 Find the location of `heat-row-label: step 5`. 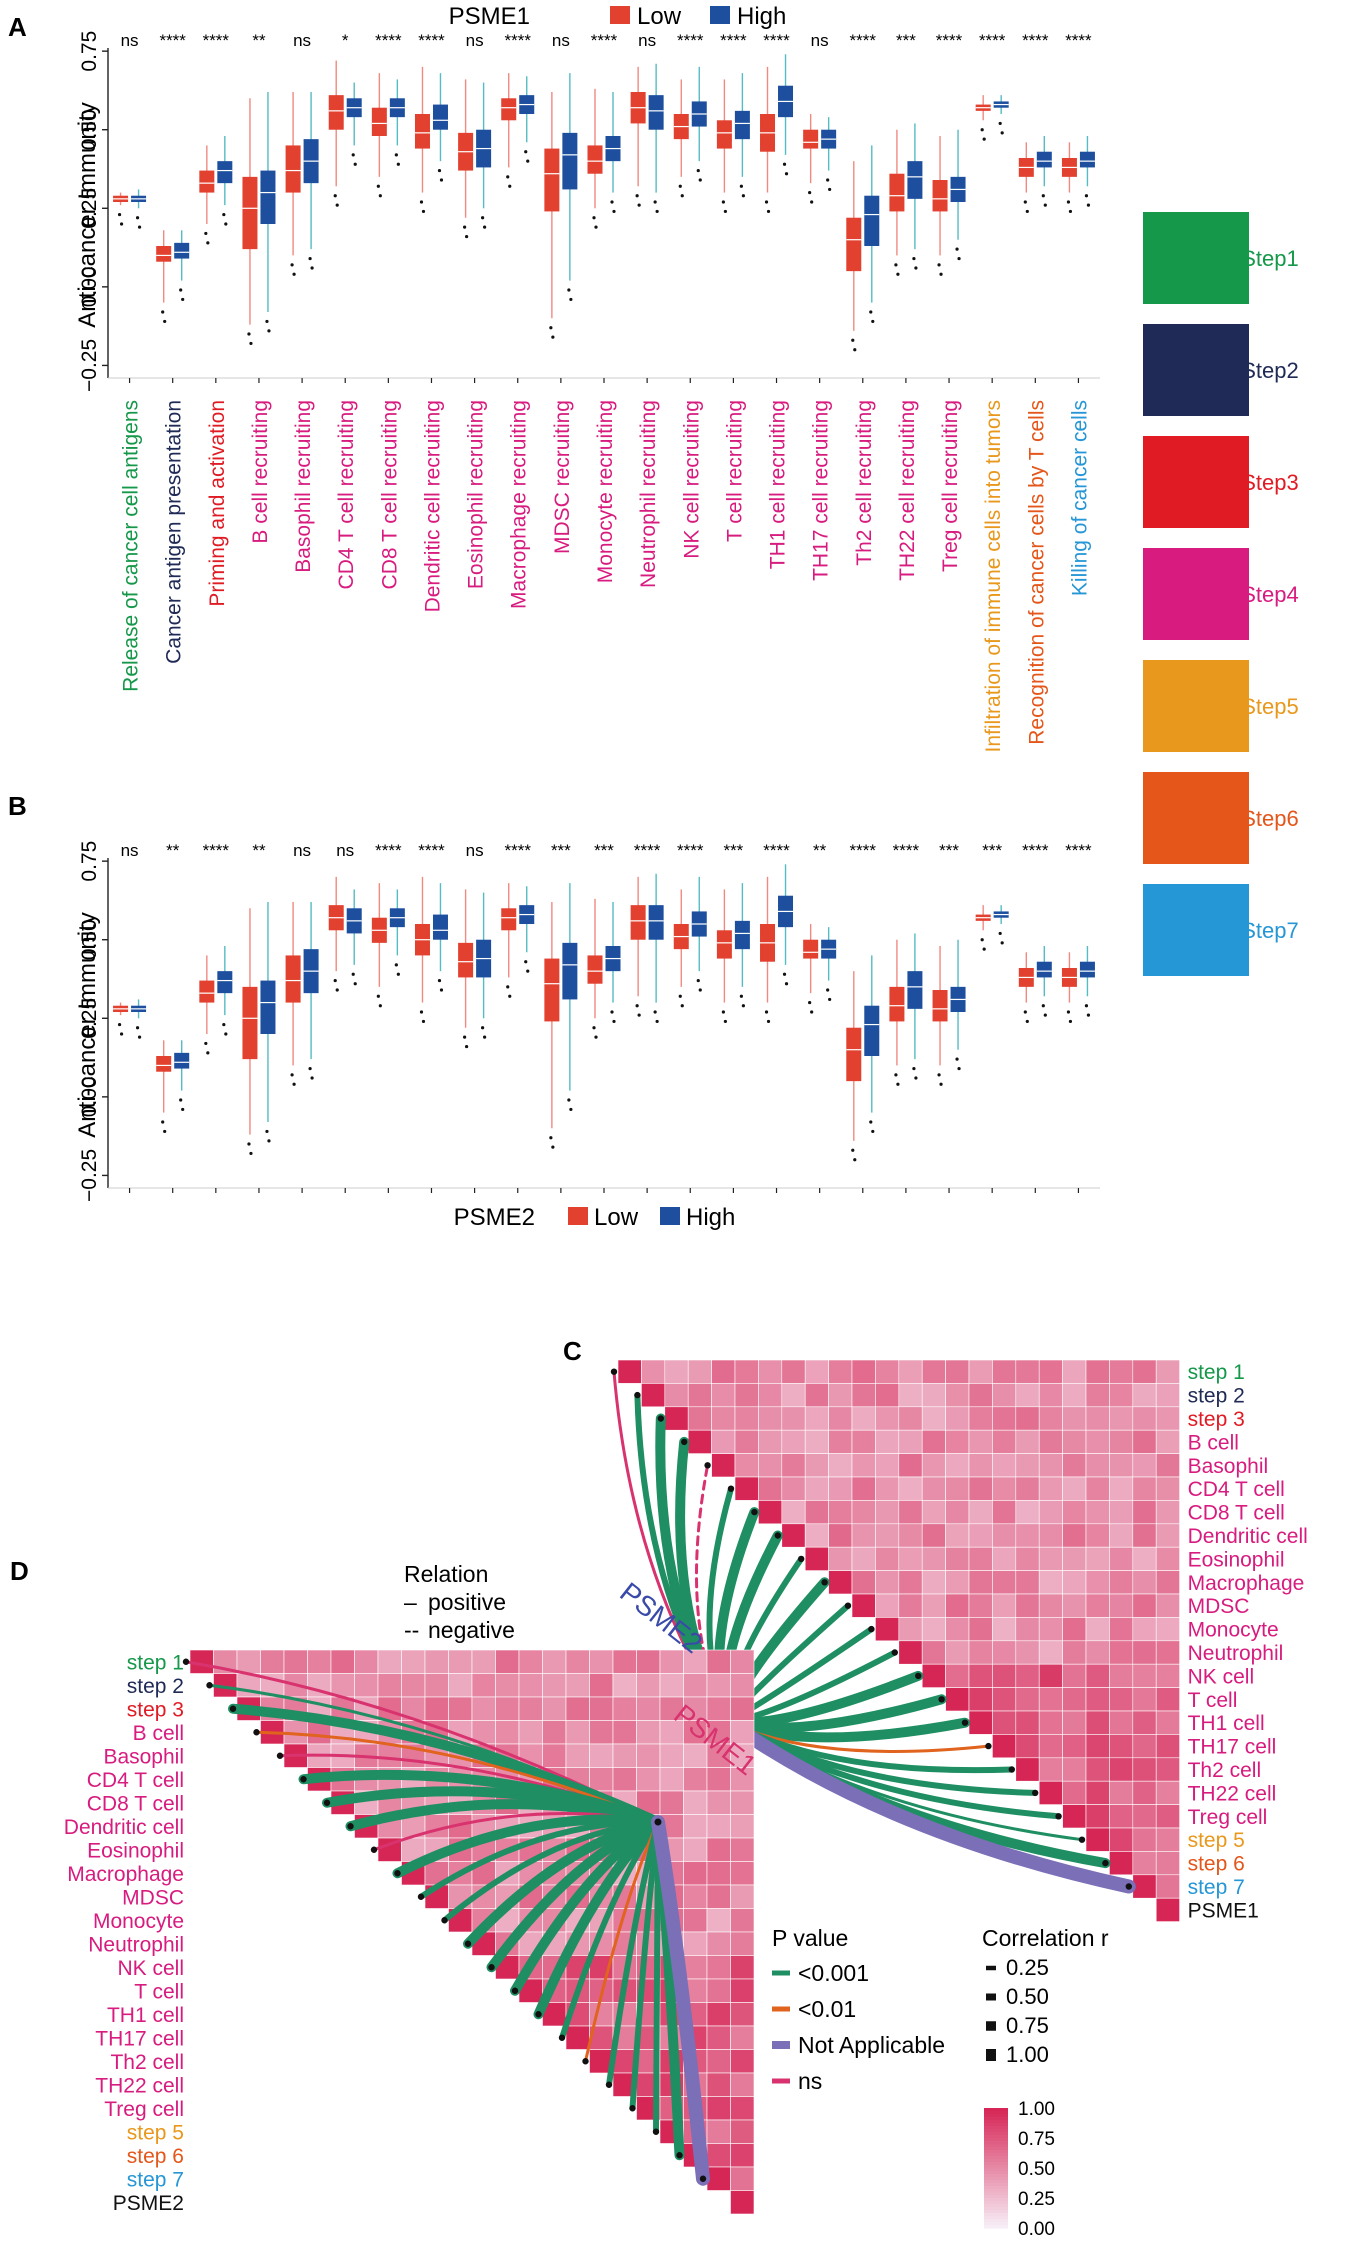

heat-row-label: step 5 is located at coordinates (1216, 1840).